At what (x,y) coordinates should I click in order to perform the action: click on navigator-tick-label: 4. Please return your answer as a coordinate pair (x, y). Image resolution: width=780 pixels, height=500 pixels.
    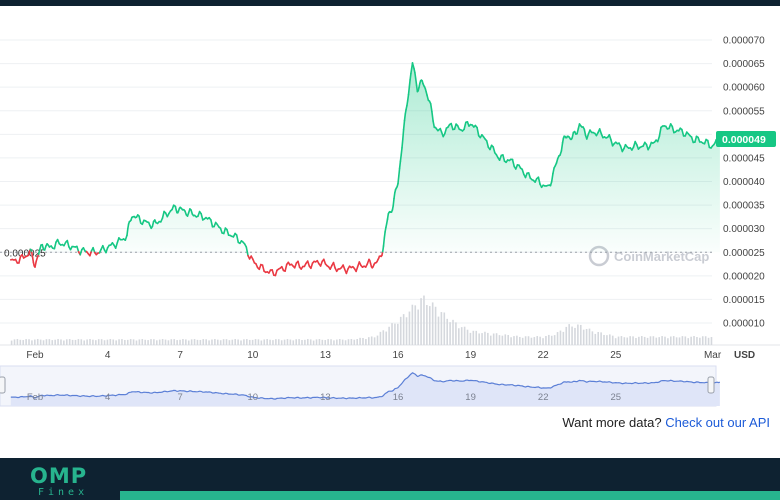
    Looking at the image, I should click on (107, 397).